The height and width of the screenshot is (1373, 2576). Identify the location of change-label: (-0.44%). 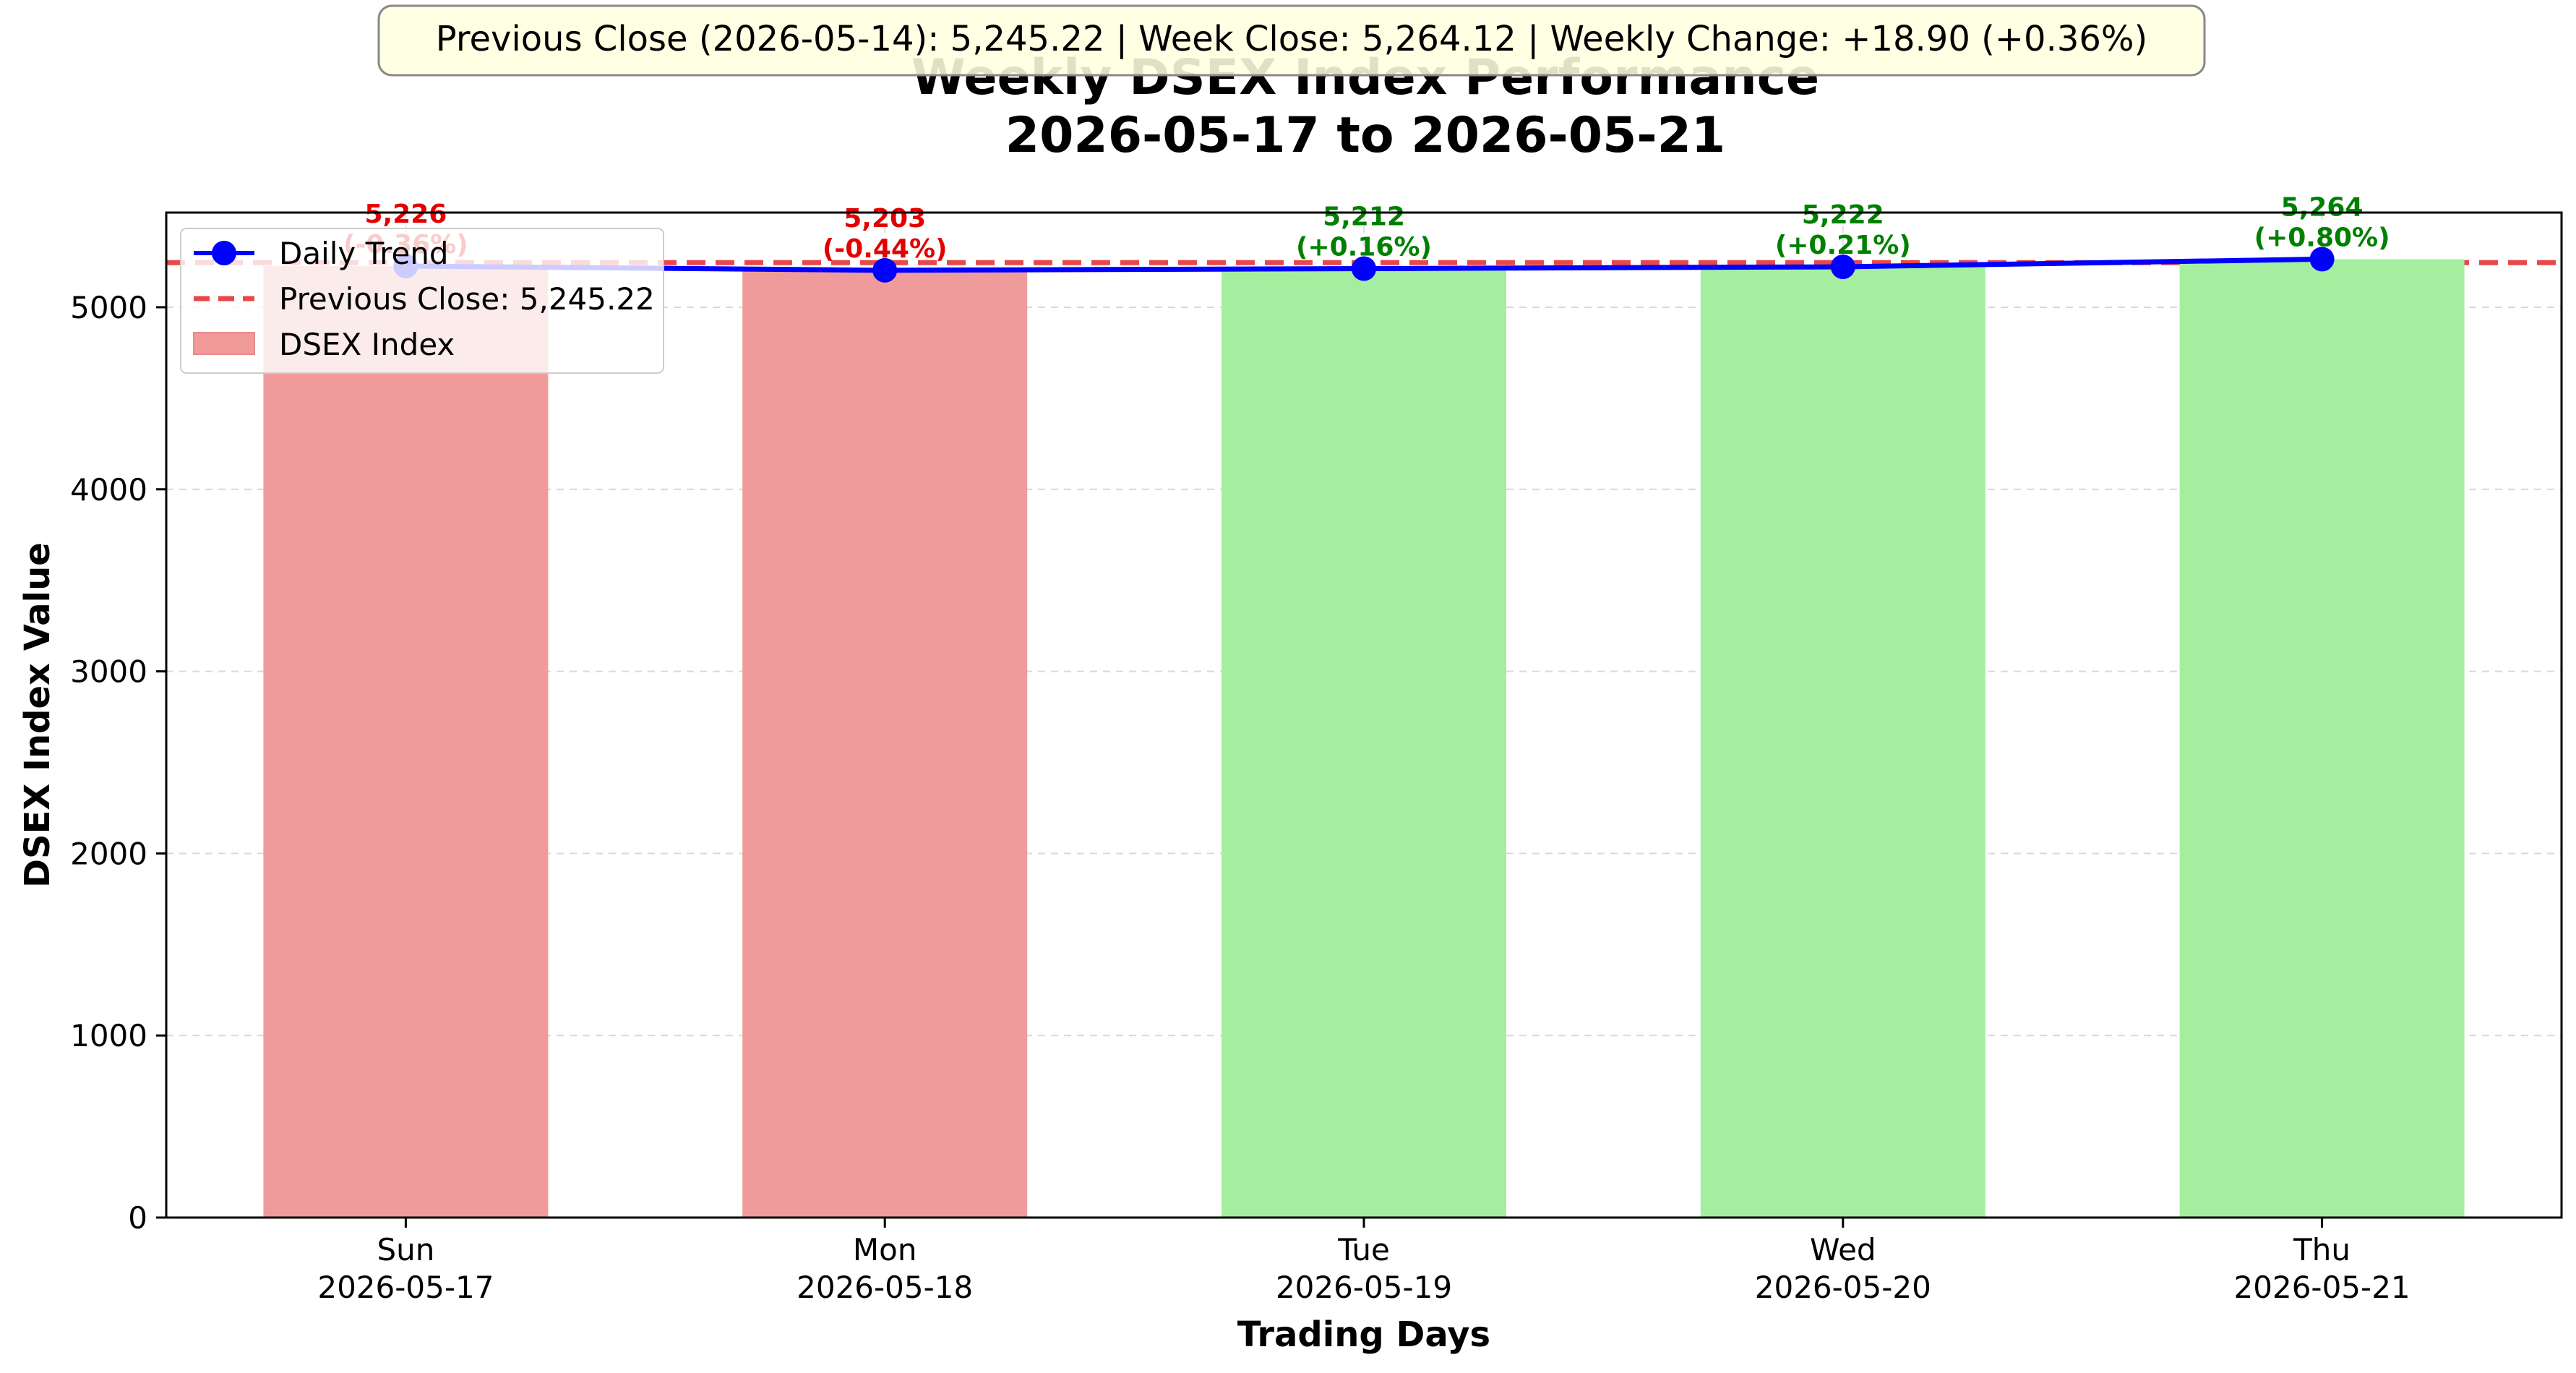
(885, 249).